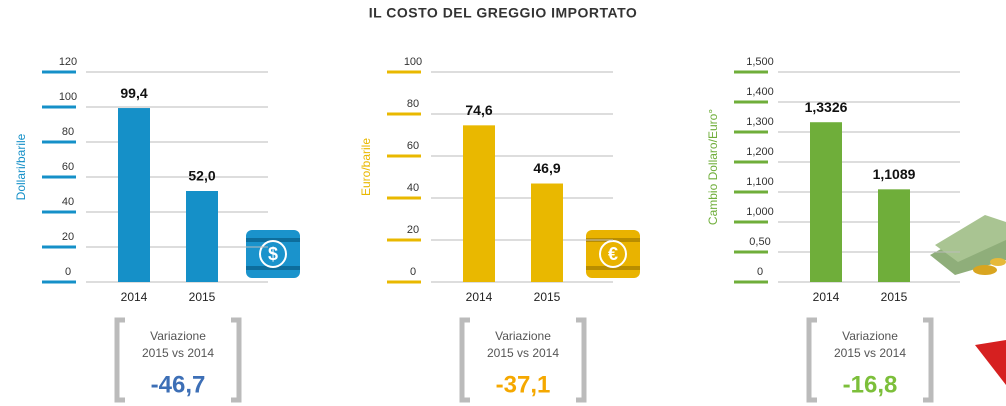  What do you see at coordinates (133, 93) in the screenshot?
I see `value-label: 99,4` at bounding box center [133, 93].